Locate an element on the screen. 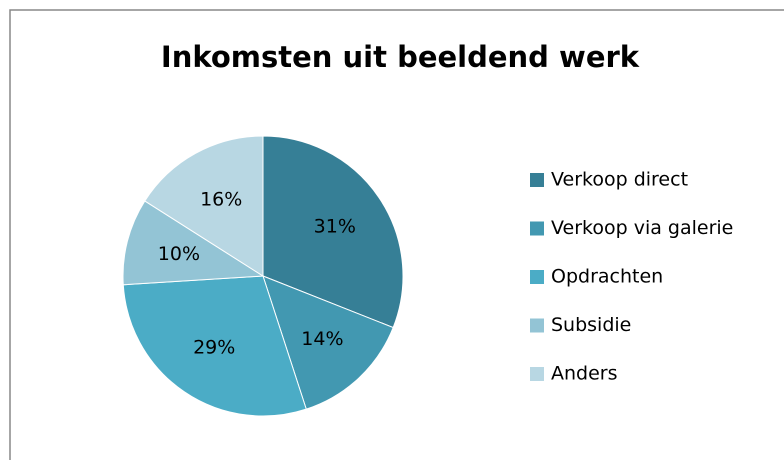 Image resolution: width=784 pixels, height=460 pixels. data-label: 29% is located at coordinates (214, 347).